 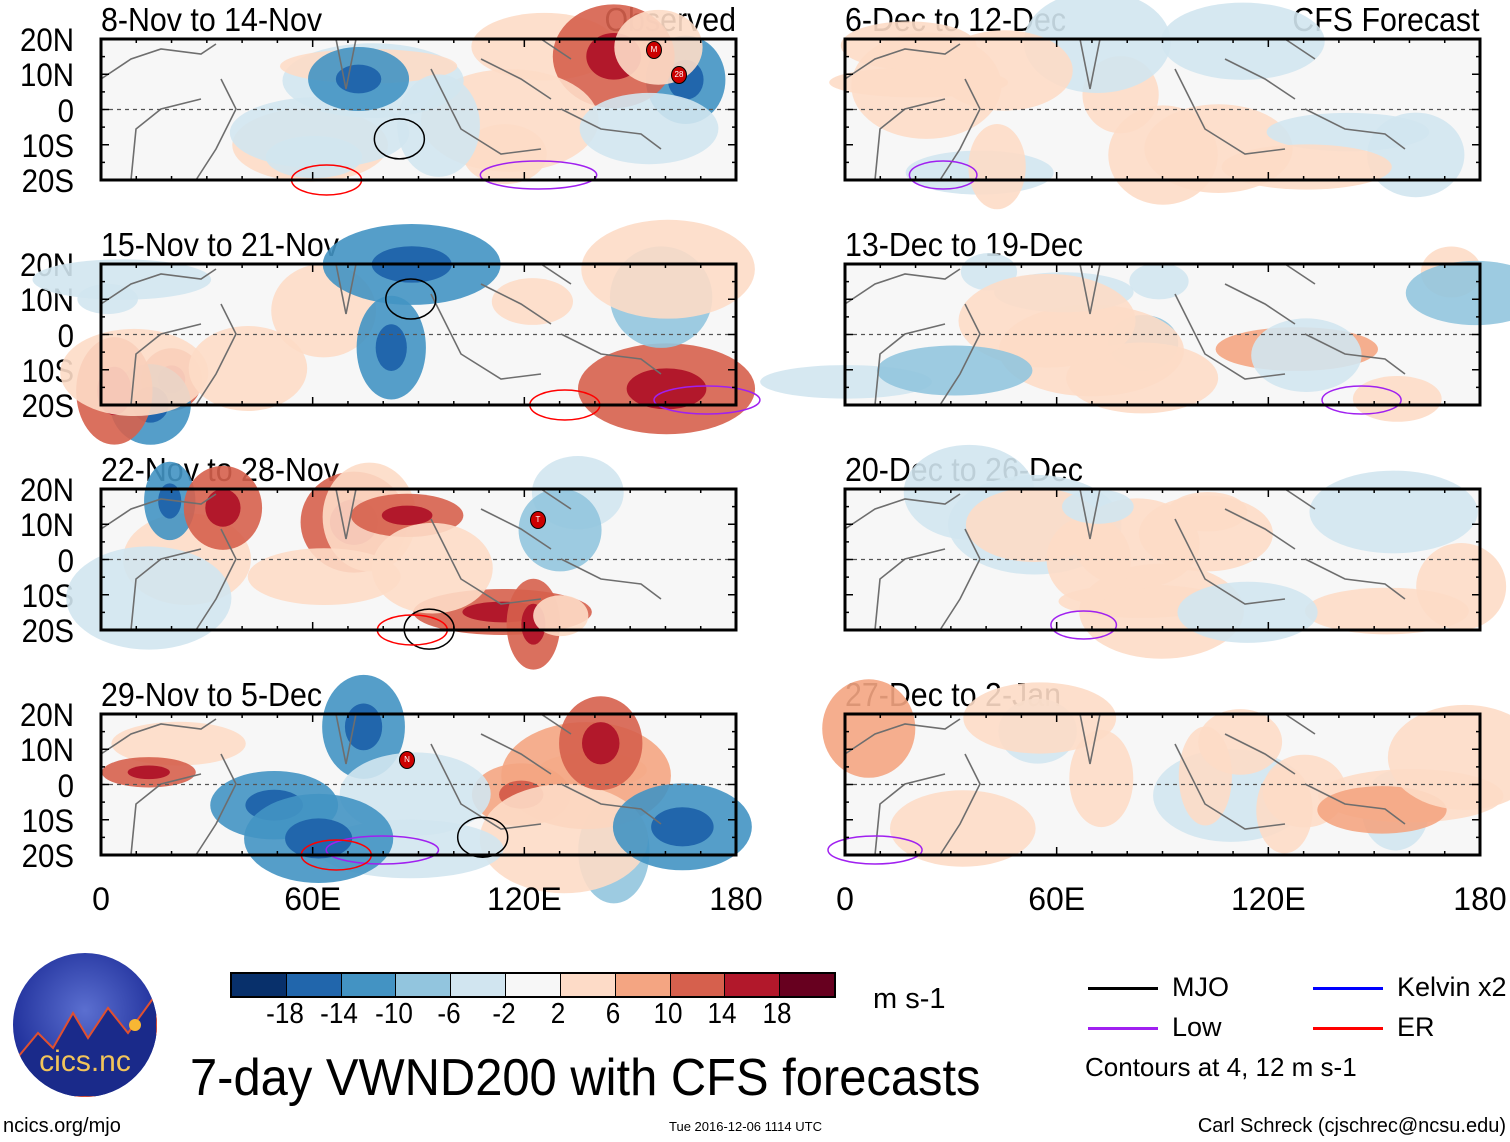 I want to click on storm-marker-icon: N, so click(x=407, y=760).